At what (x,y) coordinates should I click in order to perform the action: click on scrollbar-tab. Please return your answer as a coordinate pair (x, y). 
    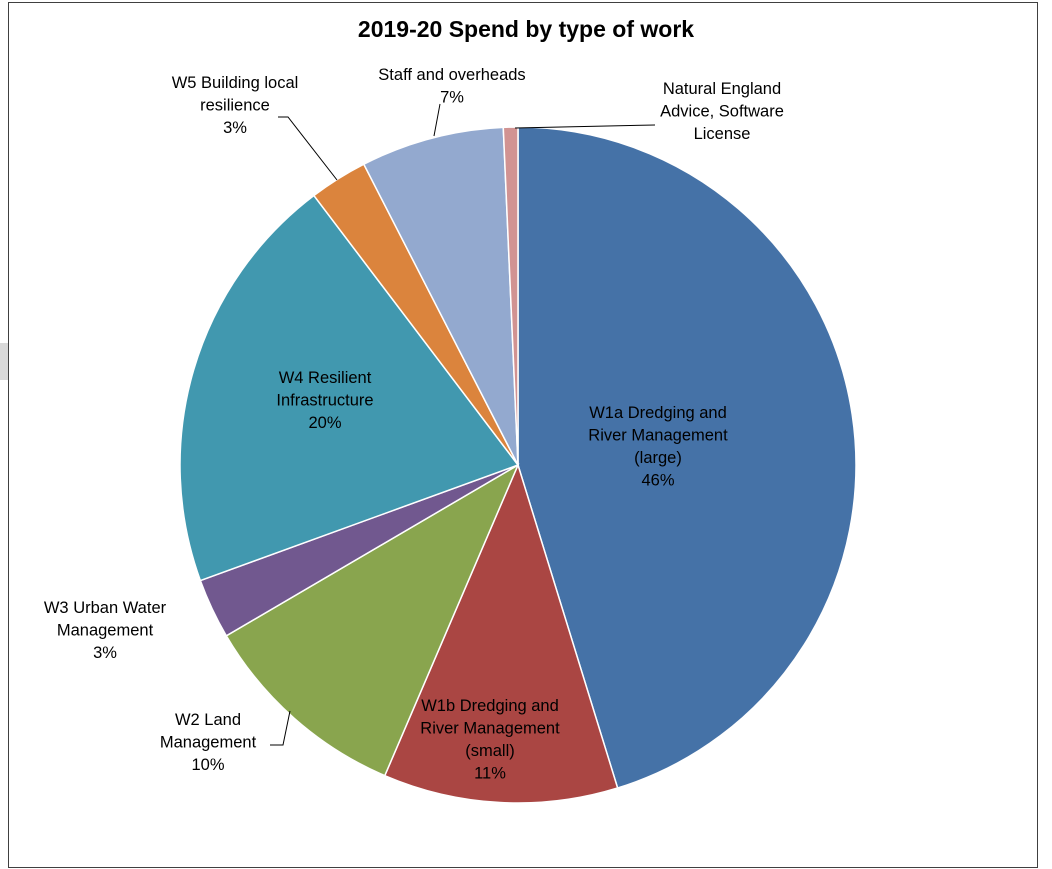
    Looking at the image, I should click on (4, 361).